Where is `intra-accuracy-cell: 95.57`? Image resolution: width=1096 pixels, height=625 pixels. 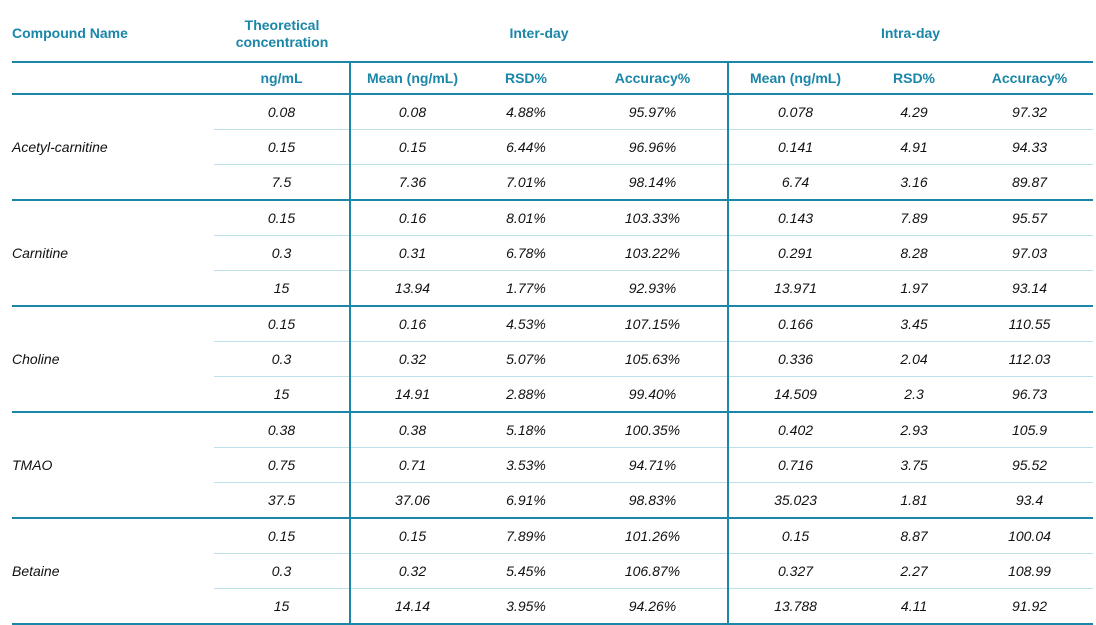
intra-accuracy-cell: 95.57 is located at coordinates (1030, 218).